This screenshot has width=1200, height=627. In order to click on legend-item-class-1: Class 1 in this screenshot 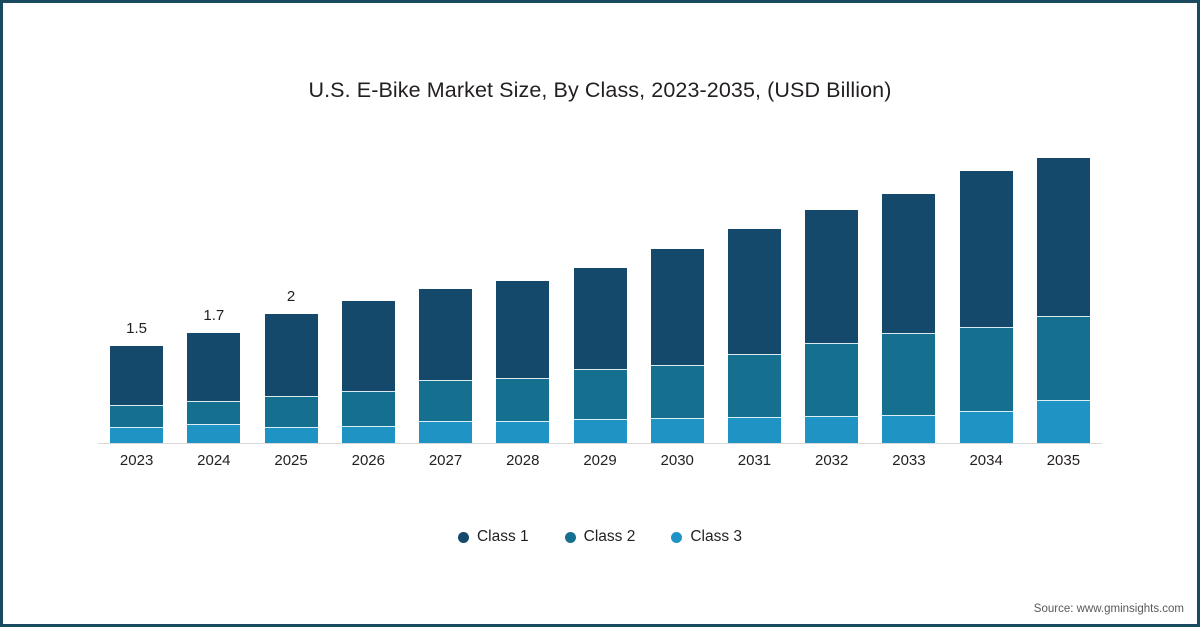, I will do `click(493, 537)`.